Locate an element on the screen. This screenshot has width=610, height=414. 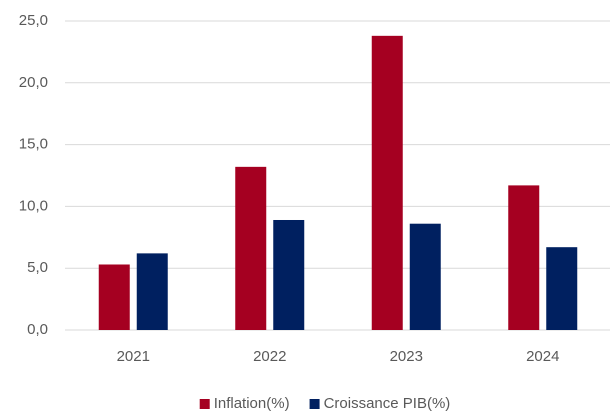
y-tick-label: 10,0 is located at coordinates (33, 205).